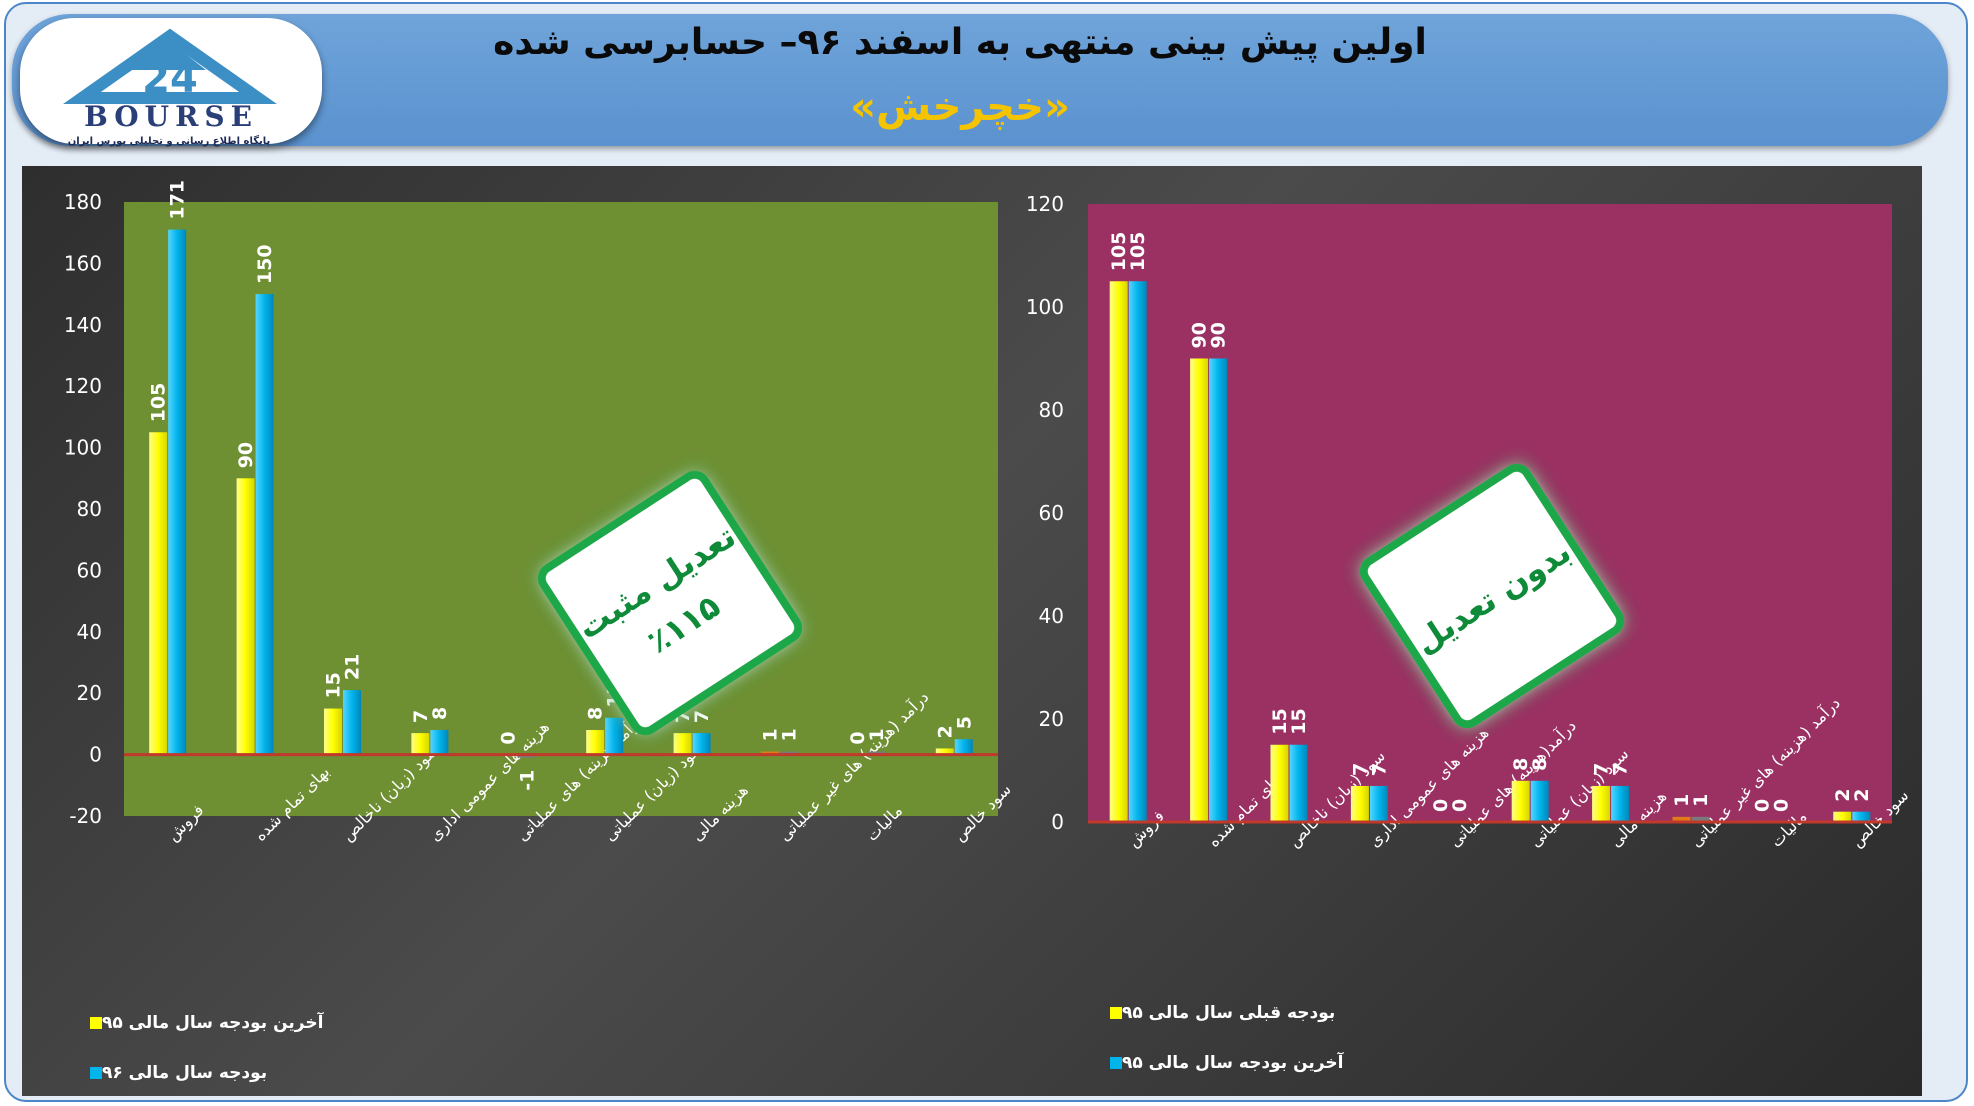 The width and height of the screenshot is (1974, 1106). What do you see at coordinates (964, 722) in the screenshot?
I see `data-label: 5` at bounding box center [964, 722].